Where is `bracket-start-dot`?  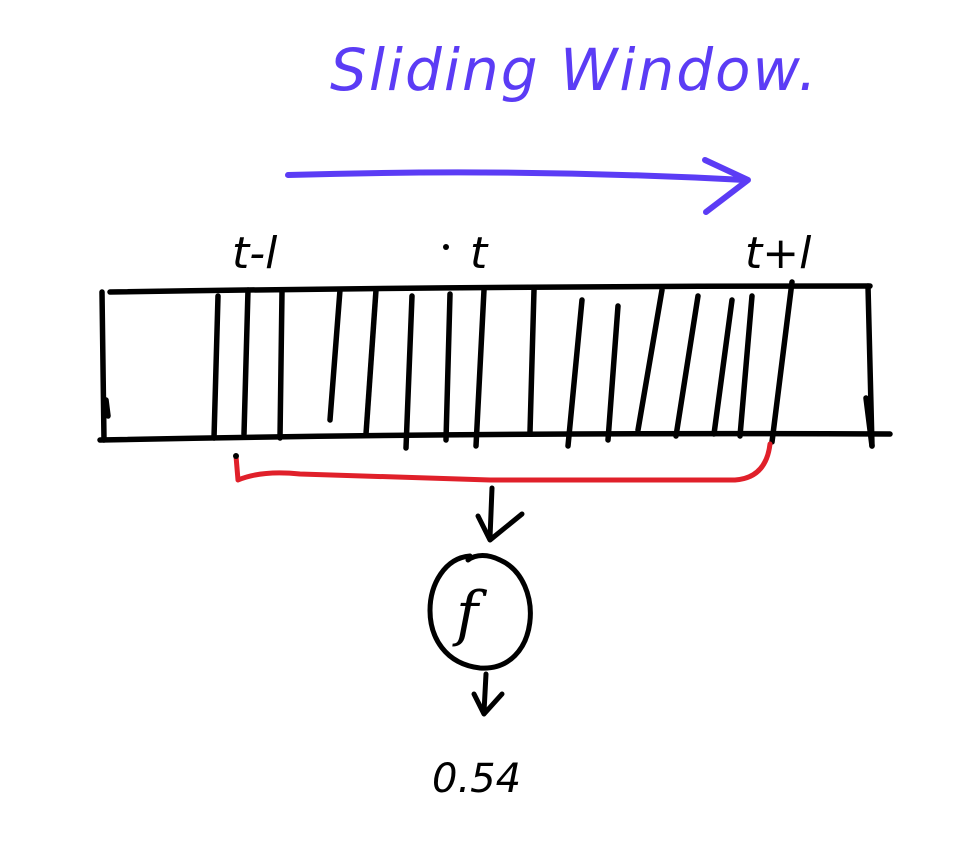 bracket-start-dot is located at coordinates (236, 456).